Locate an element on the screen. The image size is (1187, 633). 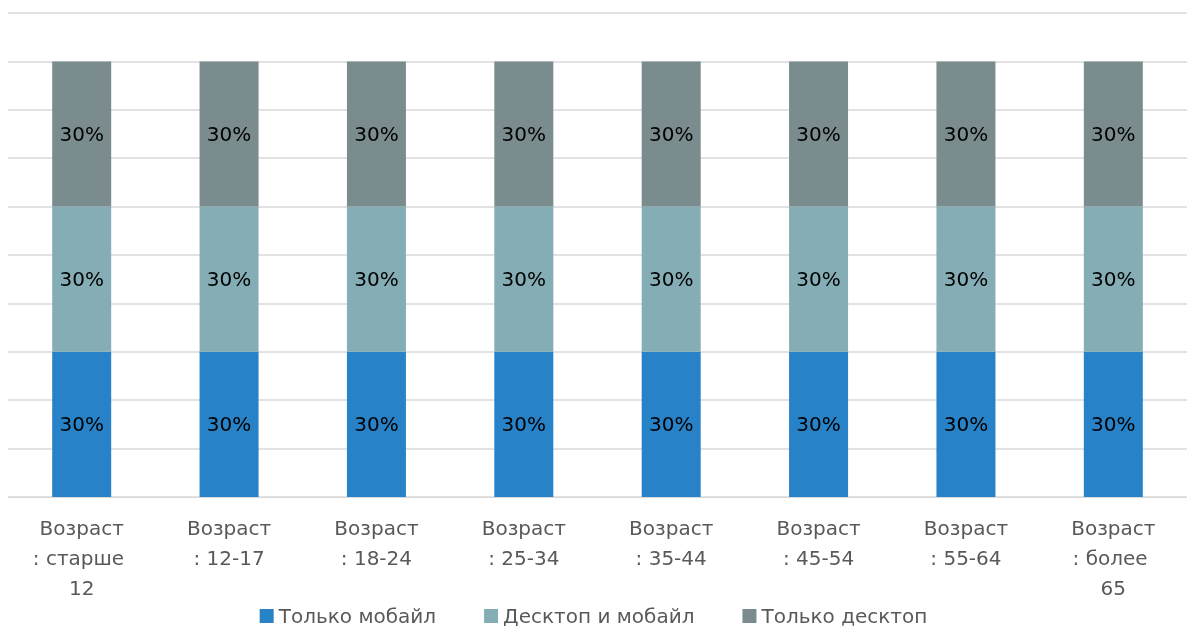
x-tick-label: Возраст: 25-34 is located at coordinates (524, 543).